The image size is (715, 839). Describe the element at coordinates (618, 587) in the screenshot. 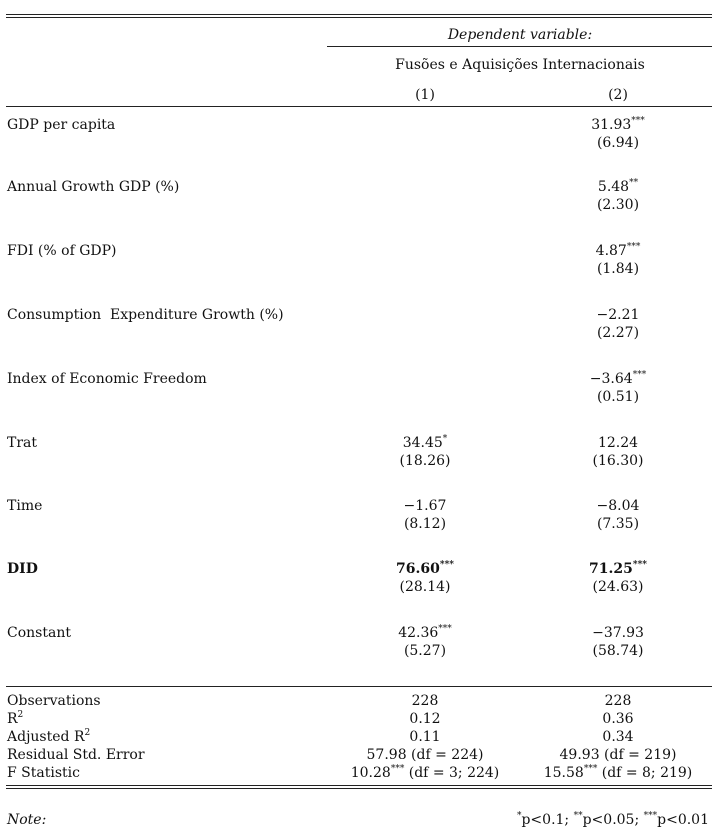

I see `se-did-2: (24.63)` at that location.